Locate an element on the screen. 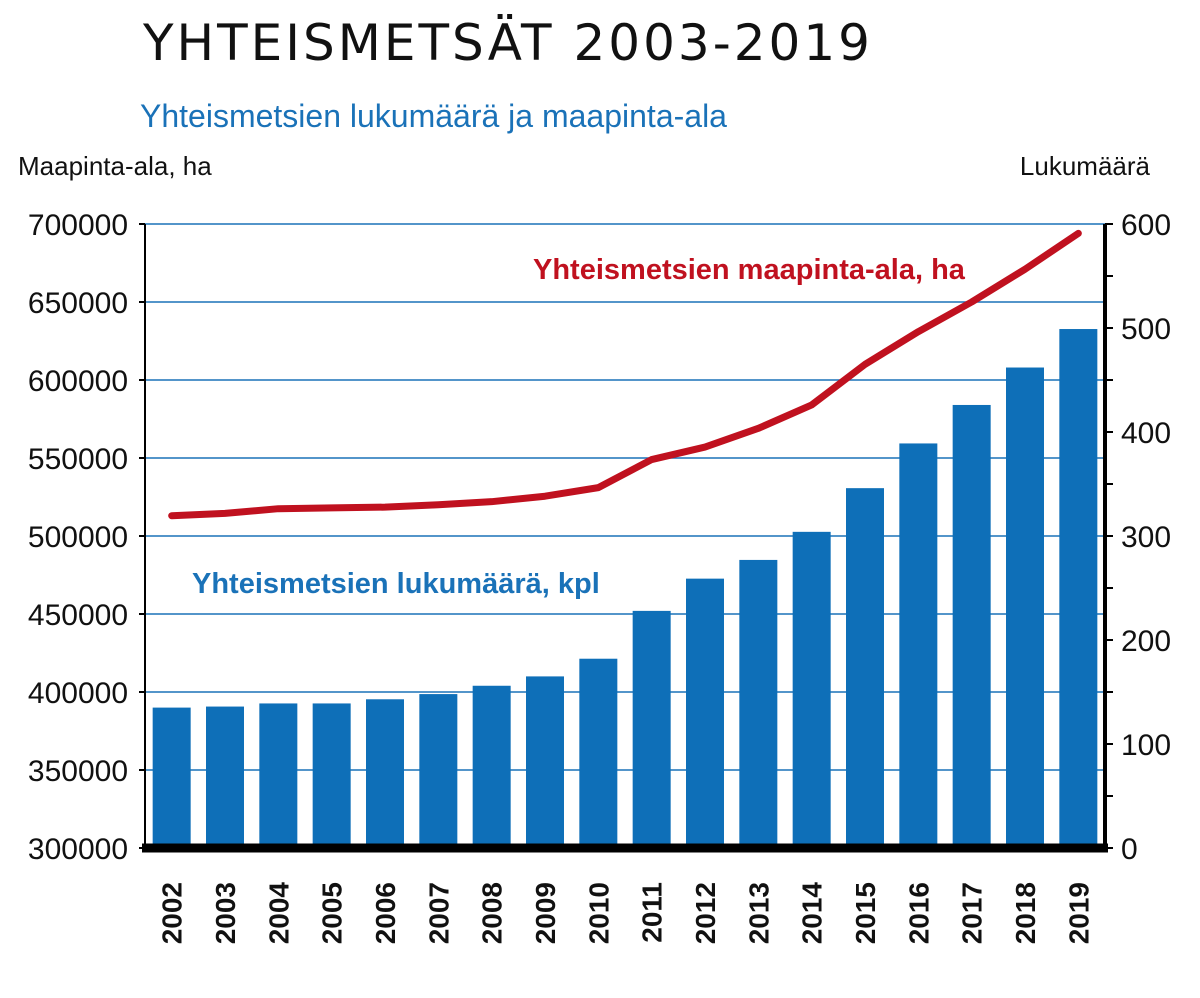 The width and height of the screenshot is (1200, 998). x-tick-label: 2008 is located at coordinates (492, 913).